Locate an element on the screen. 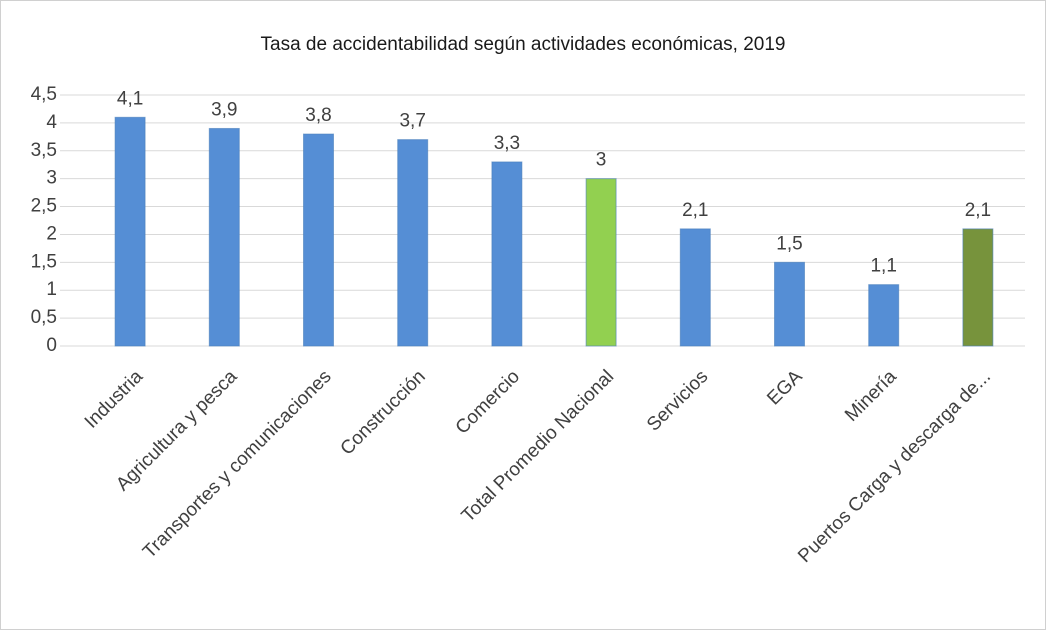 Image resolution: width=1047 pixels, height=631 pixels. value-label: 3,9 is located at coordinates (224, 109).